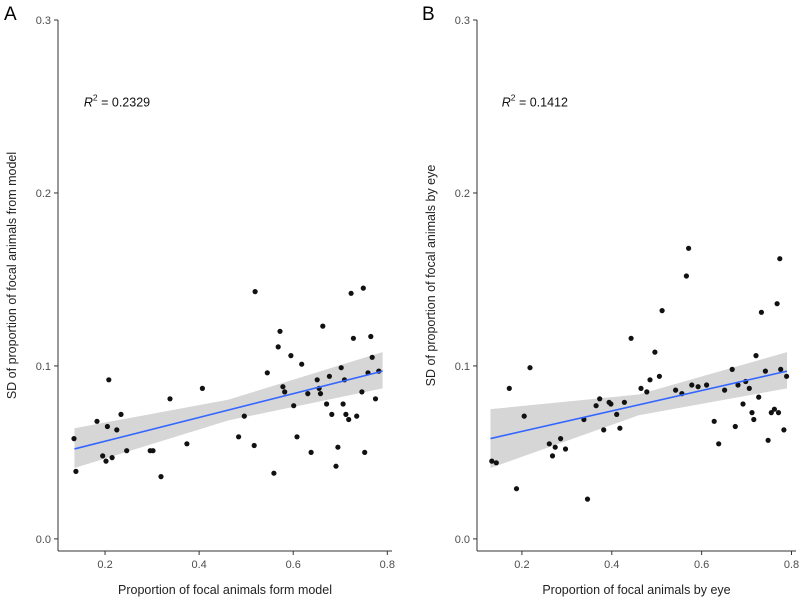 This screenshot has height=600, width=800. What do you see at coordinates (462, 367) in the screenshot?
I see `panel-b-y-tick-label: 0.1` at bounding box center [462, 367].